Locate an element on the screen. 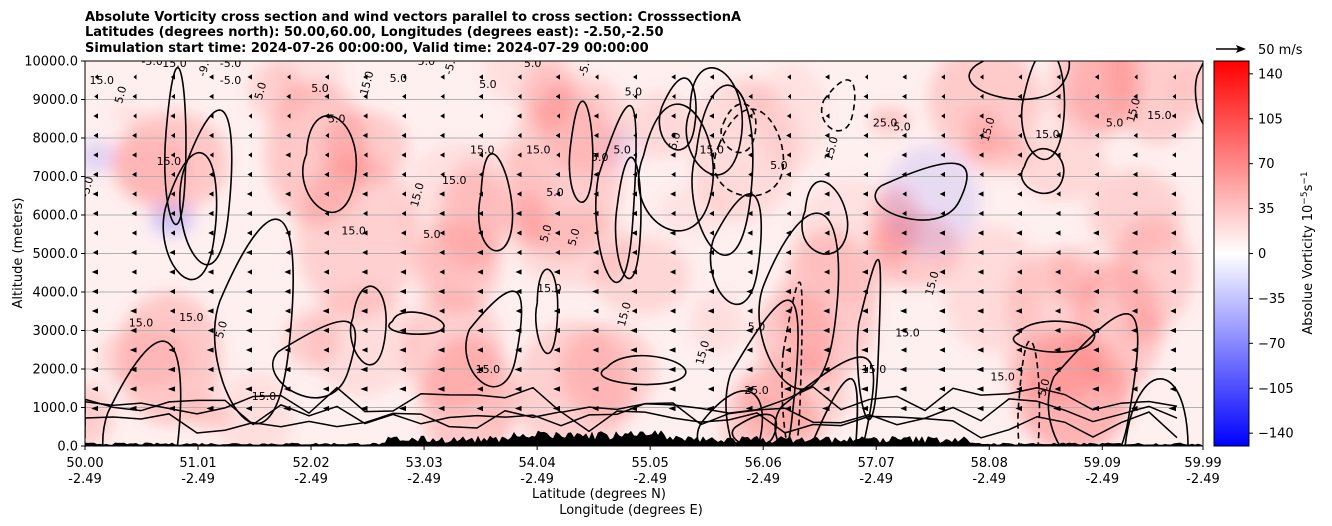 Image resolution: width=1332 pixels, height=526 pixels. y-tick-label: 3000.0 is located at coordinates (56, 331).